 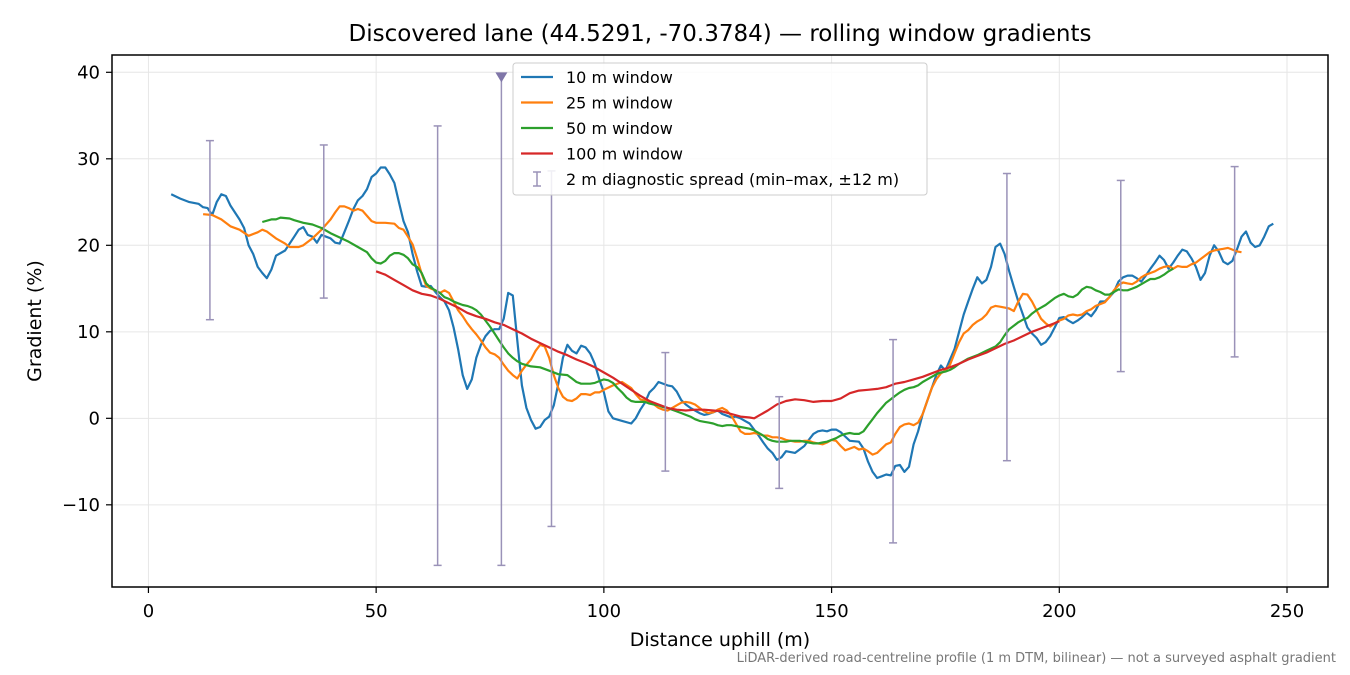 I want to click on x-tick-label: 150, so click(x=831, y=611).